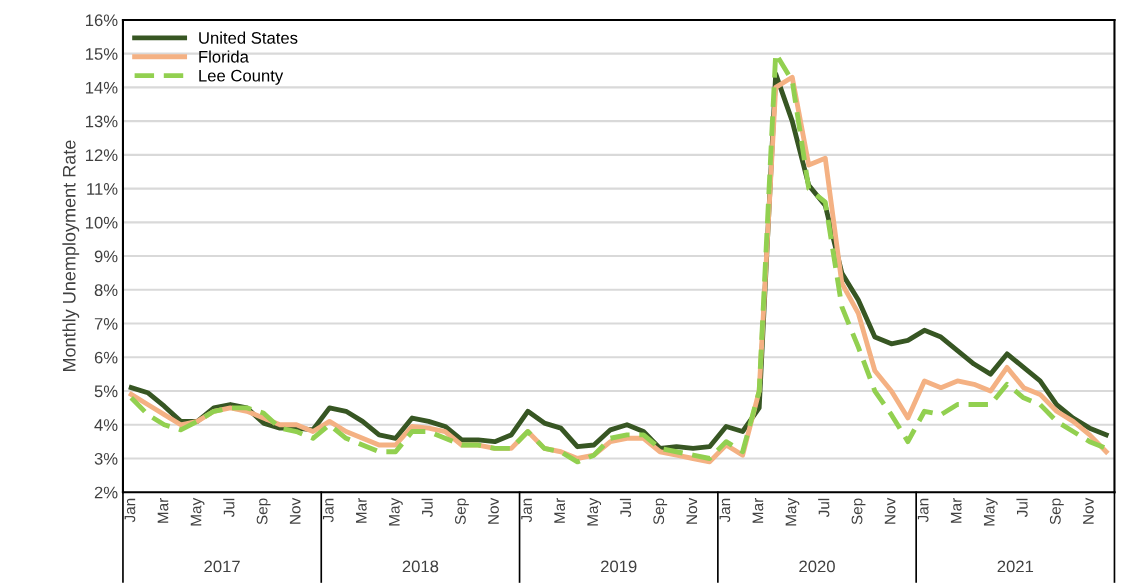 This screenshot has width=1128, height=586. Describe the element at coordinates (106, 391) in the screenshot. I see `y-tick-label: 5%` at that location.